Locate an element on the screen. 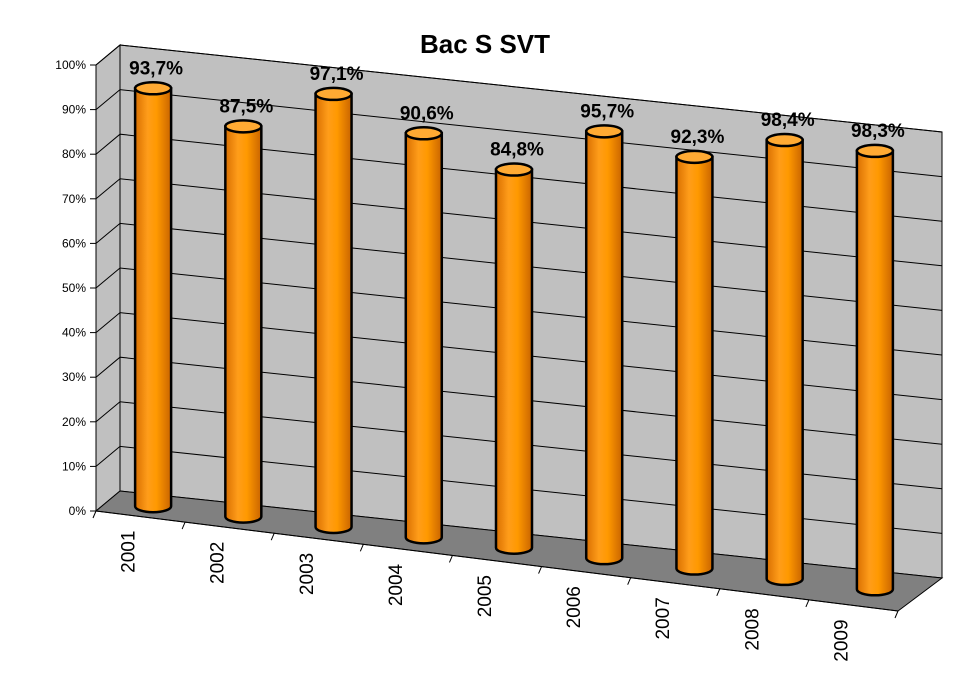 The width and height of the screenshot is (970, 697). y-tick-label: 80% is located at coordinates (74, 154).